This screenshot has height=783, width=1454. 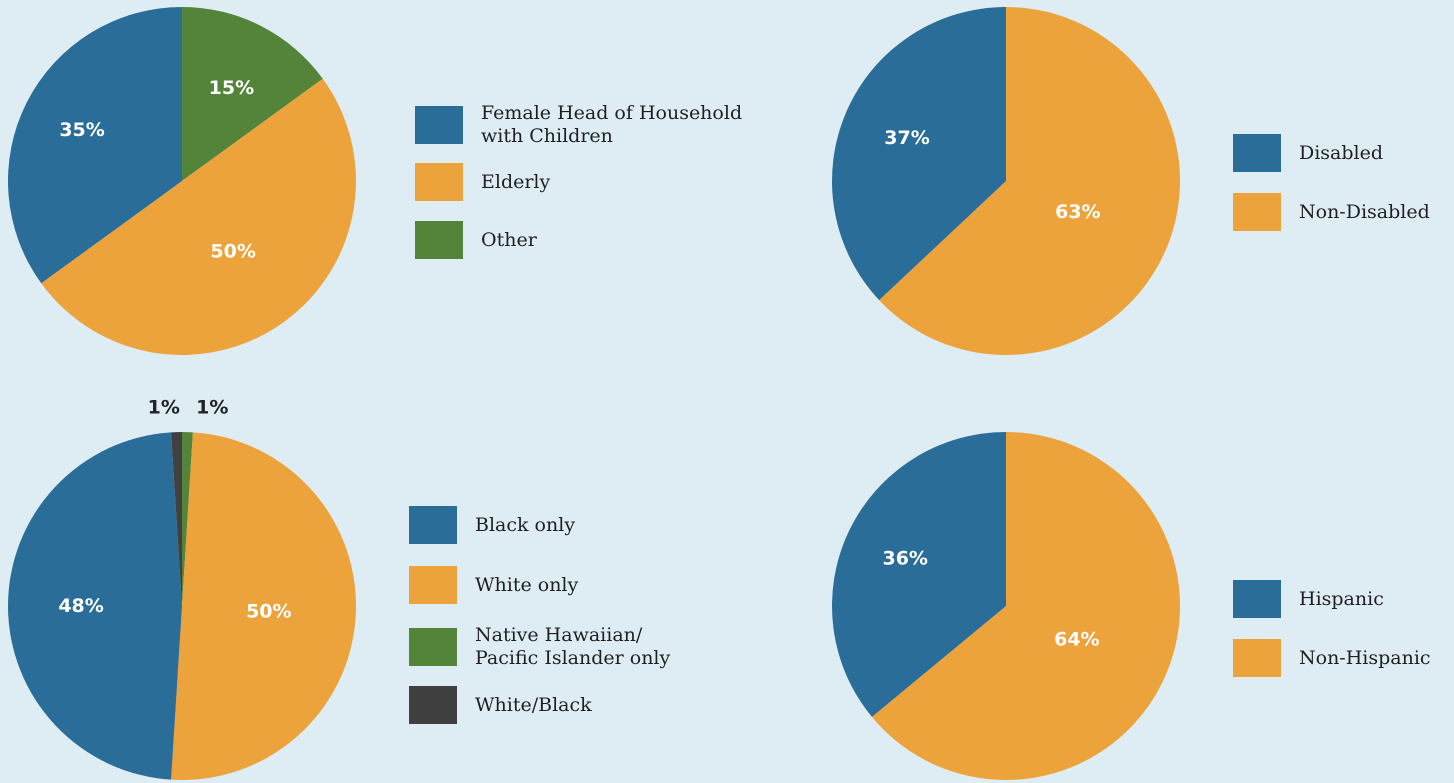 What do you see at coordinates (476, 240) in the screenshot?
I see `legend-item-other: Other` at bounding box center [476, 240].